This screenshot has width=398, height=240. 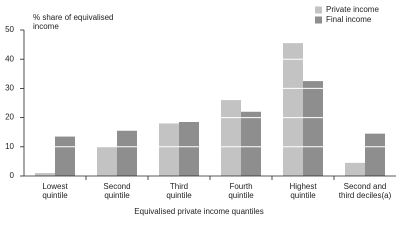 I want to click on x-tick-label: Fourth quintile, so click(x=241, y=191).